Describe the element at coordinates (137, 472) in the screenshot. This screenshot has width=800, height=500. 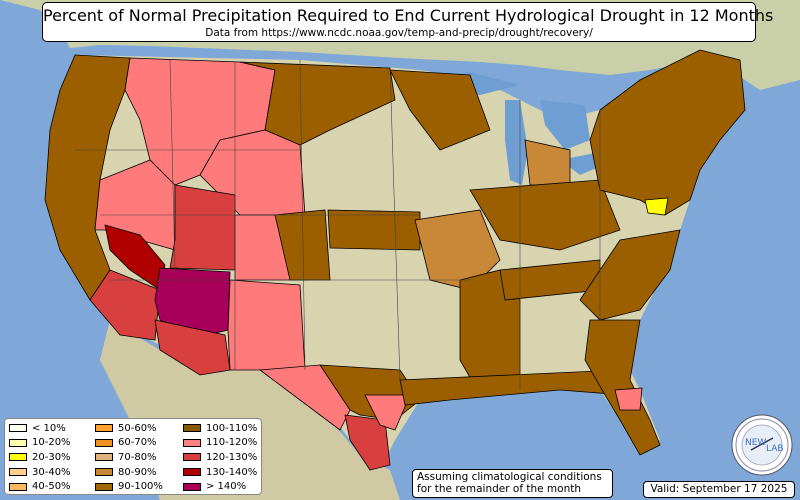
I see `legend-label: 80-90%` at that location.